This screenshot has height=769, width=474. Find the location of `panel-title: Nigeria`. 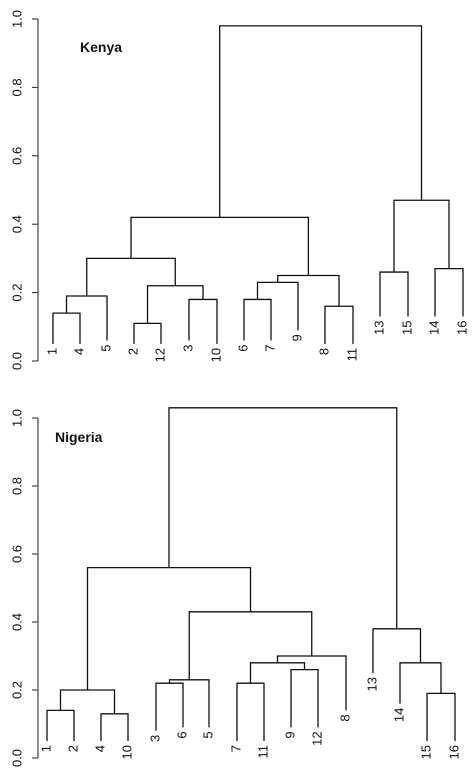

panel-title: Nigeria is located at coordinates (79, 437).